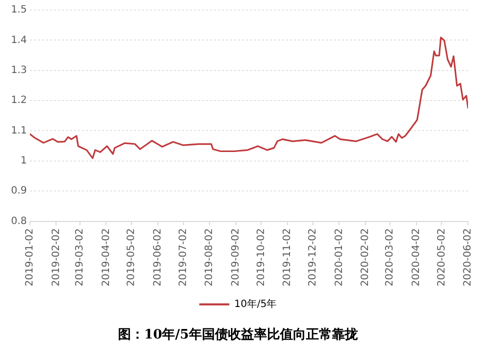  I want to click on y-tick-label: 0.8, so click(18, 221).